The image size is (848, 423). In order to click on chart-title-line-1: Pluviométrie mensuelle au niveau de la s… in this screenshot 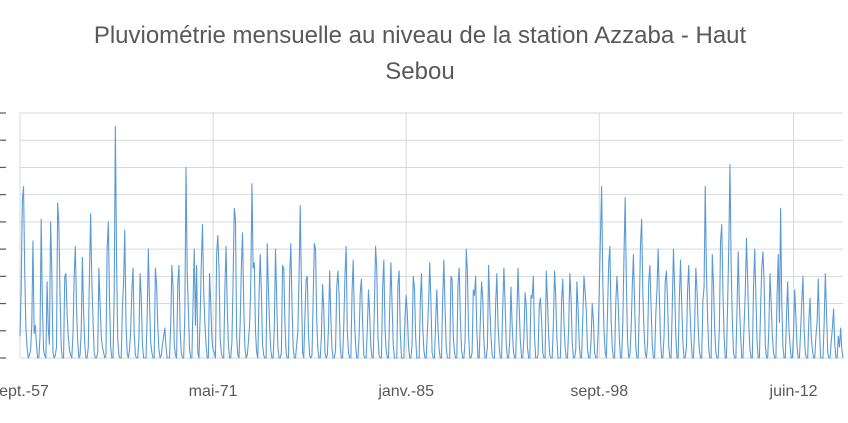, I will do `click(420, 35)`.